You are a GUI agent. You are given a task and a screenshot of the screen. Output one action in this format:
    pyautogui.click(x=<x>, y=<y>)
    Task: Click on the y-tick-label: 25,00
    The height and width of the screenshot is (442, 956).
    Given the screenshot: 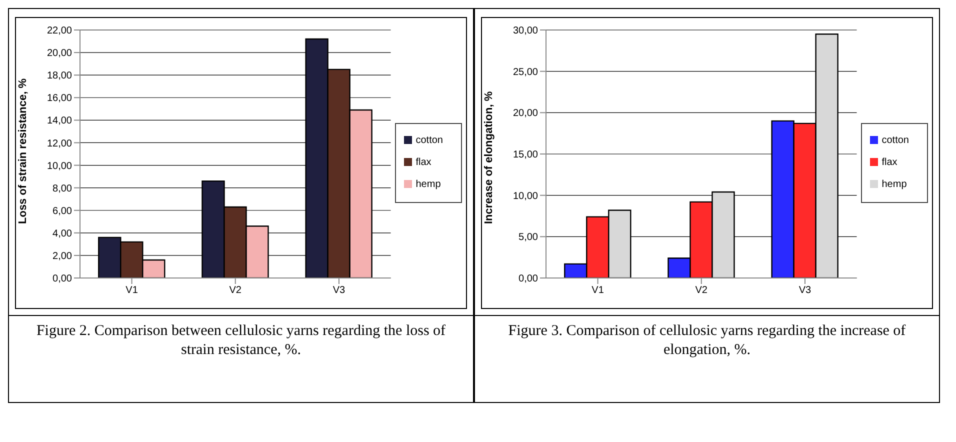 What is the action you would take?
    pyautogui.click(x=525, y=72)
    